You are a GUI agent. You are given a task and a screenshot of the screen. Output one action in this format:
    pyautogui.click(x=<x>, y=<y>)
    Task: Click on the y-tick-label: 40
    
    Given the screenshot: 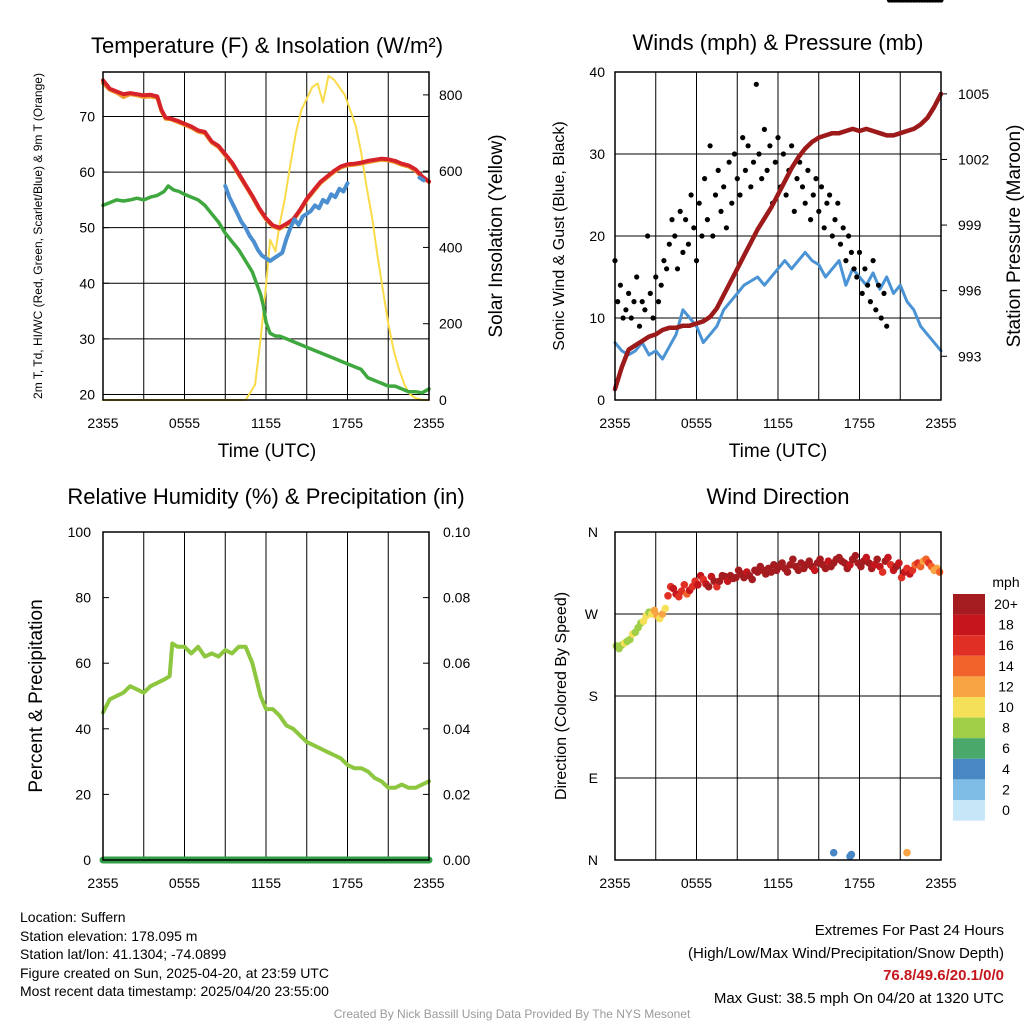 What is the action you would take?
    pyautogui.click(x=597, y=72)
    